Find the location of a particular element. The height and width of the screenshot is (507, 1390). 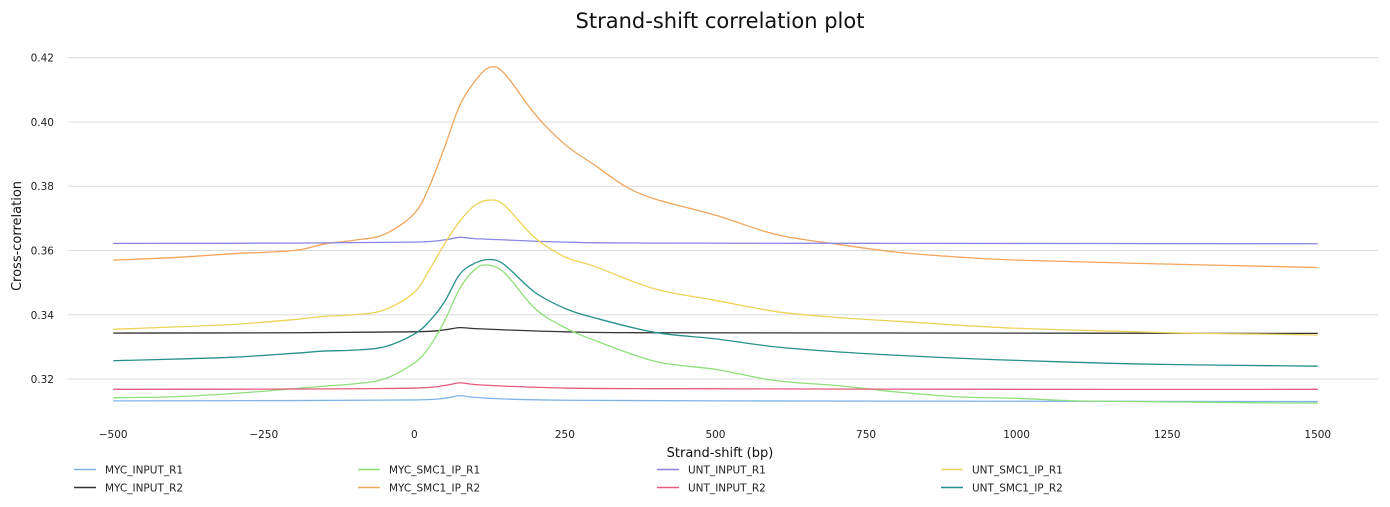

y-tick-labels: 0.32 0.34 0.36 0.38 0.40 0.42 is located at coordinates (43, 219).